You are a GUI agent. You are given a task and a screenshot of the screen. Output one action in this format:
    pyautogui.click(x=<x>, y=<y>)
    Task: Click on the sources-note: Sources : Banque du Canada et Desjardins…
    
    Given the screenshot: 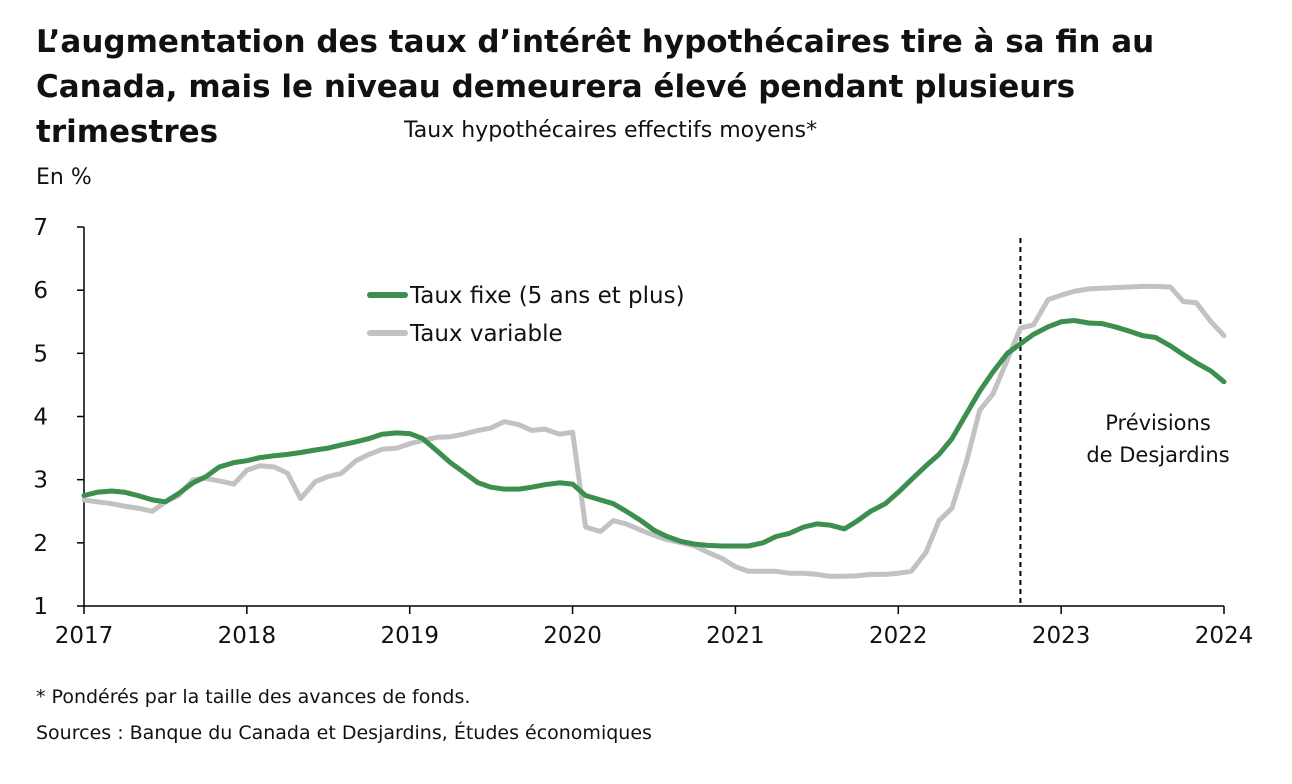 What is the action you would take?
    pyautogui.click(x=344, y=733)
    